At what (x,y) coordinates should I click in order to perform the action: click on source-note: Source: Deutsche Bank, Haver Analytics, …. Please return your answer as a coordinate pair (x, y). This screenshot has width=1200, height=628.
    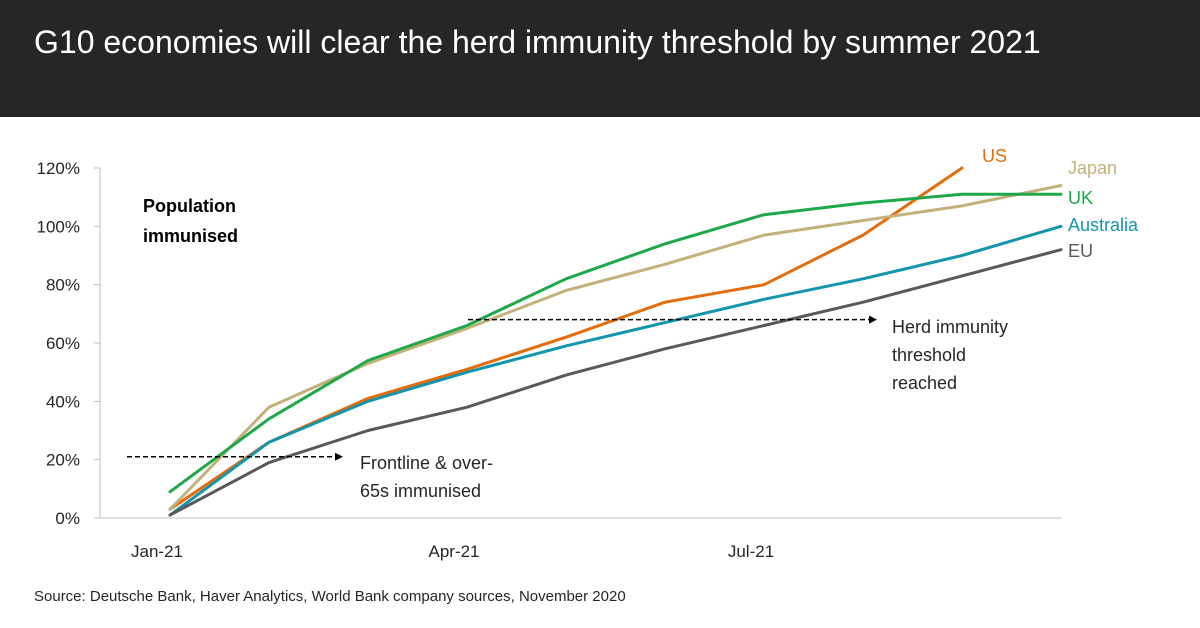
    Looking at the image, I should click on (330, 596).